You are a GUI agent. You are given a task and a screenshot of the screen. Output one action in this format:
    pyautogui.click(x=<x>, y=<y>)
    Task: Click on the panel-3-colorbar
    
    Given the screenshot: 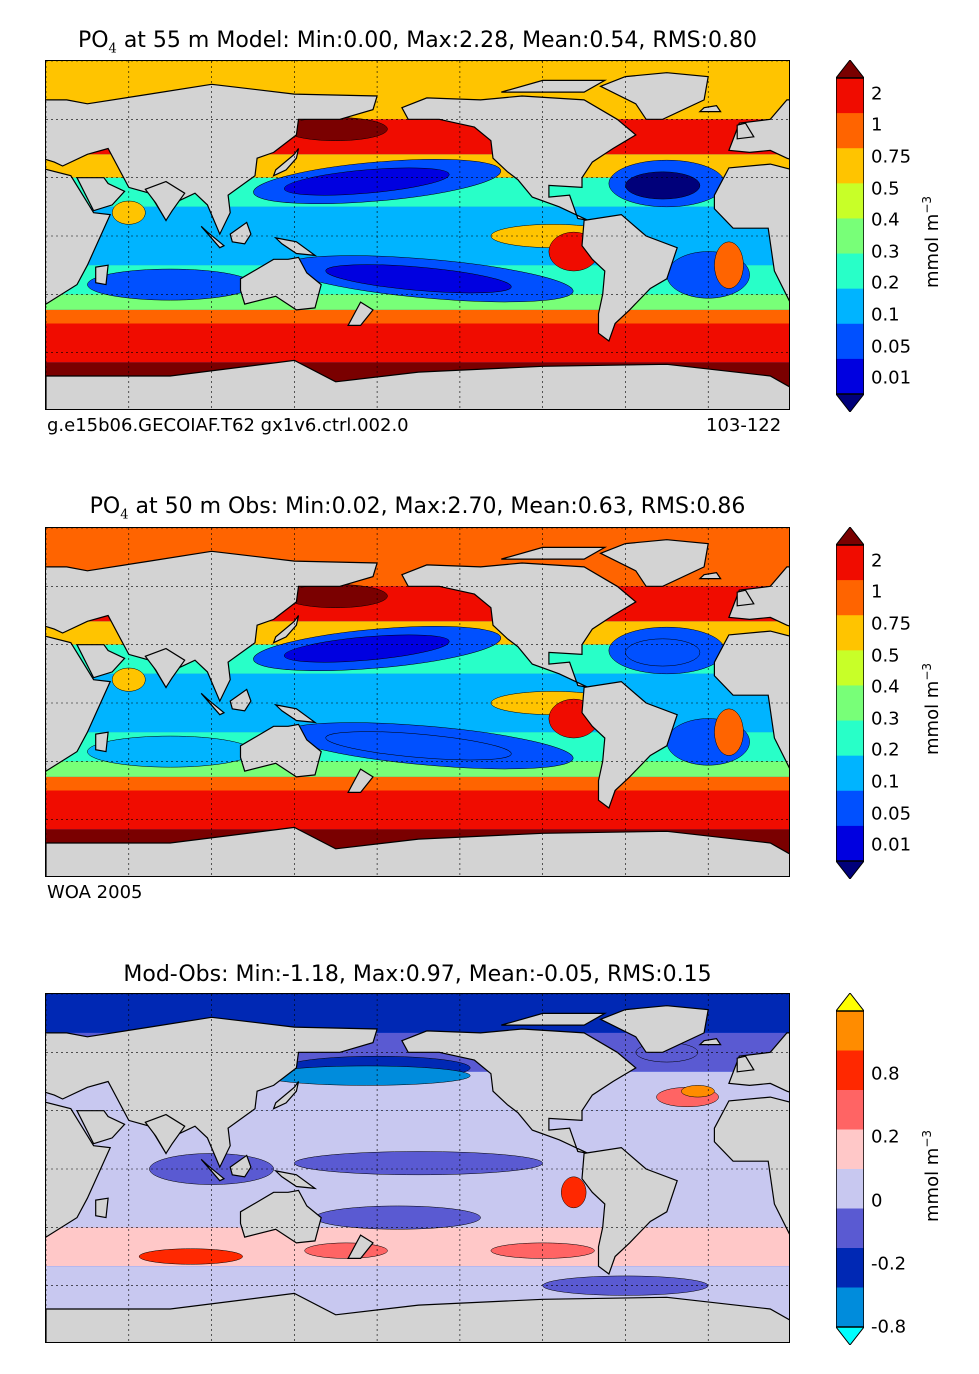 What is the action you would take?
    pyautogui.click(x=850, y=1169)
    